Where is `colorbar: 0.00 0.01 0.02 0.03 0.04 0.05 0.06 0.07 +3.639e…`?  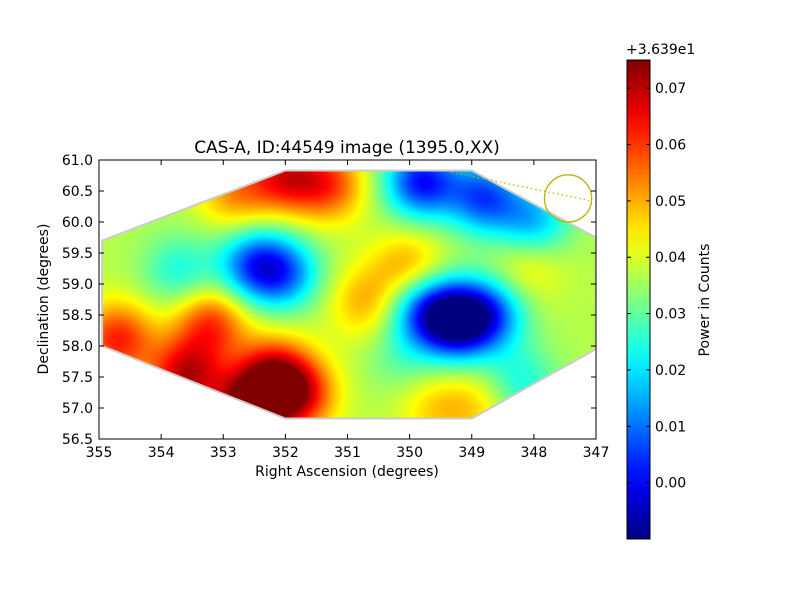
colorbar: 0.00 0.01 0.02 0.03 0.04 0.05 0.06 0.07 +3.639e… is located at coordinates (669, 291).